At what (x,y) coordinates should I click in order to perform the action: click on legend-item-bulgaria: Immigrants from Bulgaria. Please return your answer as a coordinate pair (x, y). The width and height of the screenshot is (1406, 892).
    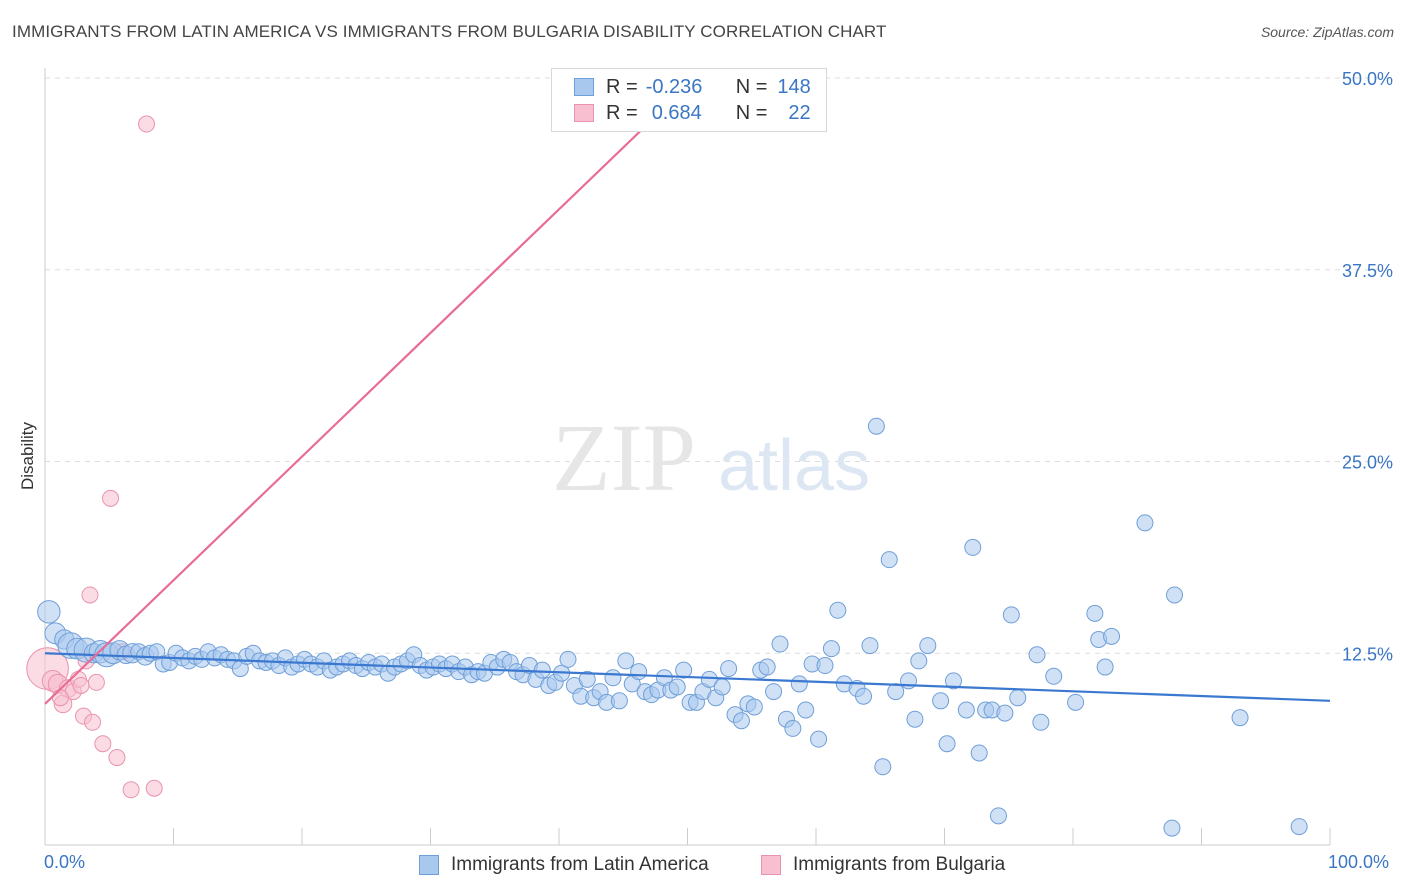
    Looking at the image, I should click on (883, 865).